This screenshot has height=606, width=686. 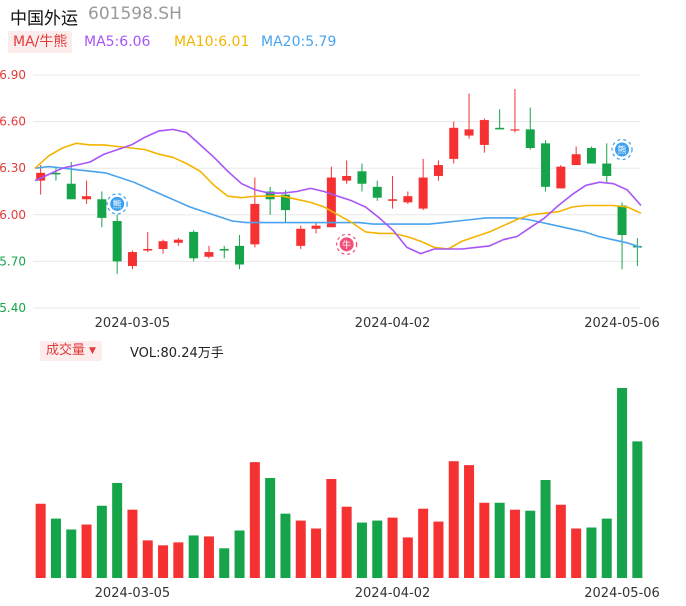 What do you see at coordinates (13, 75) in the screenshot?
I see `price-tick-label: 6.90` at bounding box center [13, 75].